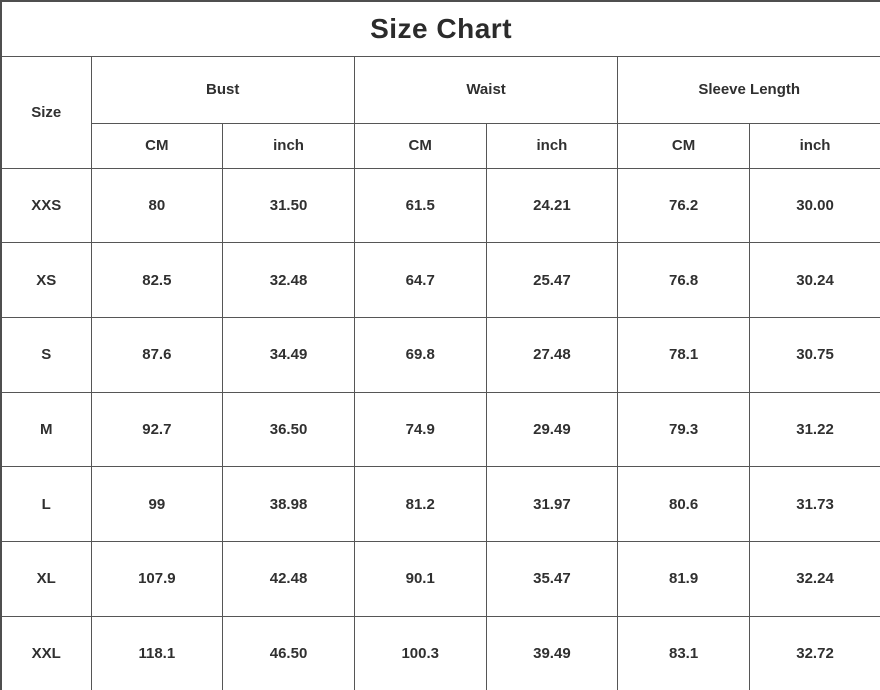 The height and width of the screenshot is (690, 880). Describe the element at coordinates (814, 578) in the screenshot. I see `measurement-value: 32.24` at that location.